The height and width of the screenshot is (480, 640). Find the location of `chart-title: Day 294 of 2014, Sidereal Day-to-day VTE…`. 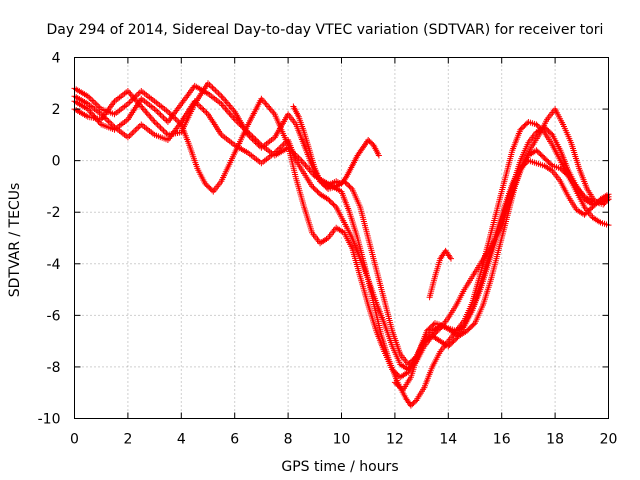

chart-title: Day 294 of 2014, Sidereal Day-to-day VTE… is located at coordinates (325, 30).